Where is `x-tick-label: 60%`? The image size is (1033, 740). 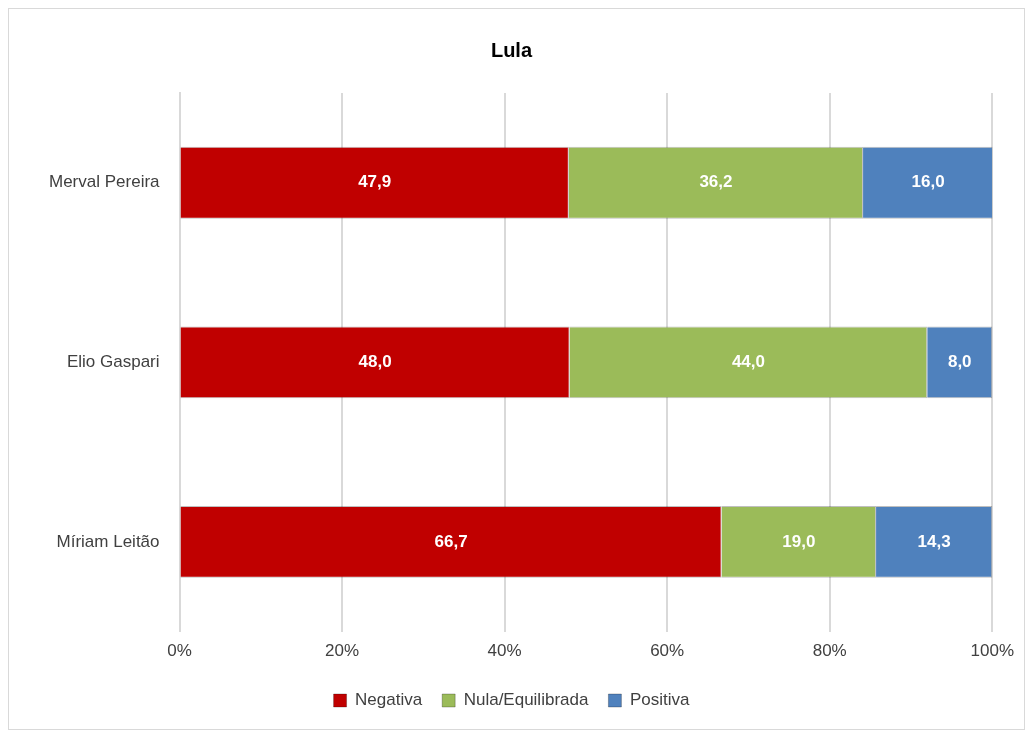 x-tick-label: 60% is located at coordinates (667, 651).